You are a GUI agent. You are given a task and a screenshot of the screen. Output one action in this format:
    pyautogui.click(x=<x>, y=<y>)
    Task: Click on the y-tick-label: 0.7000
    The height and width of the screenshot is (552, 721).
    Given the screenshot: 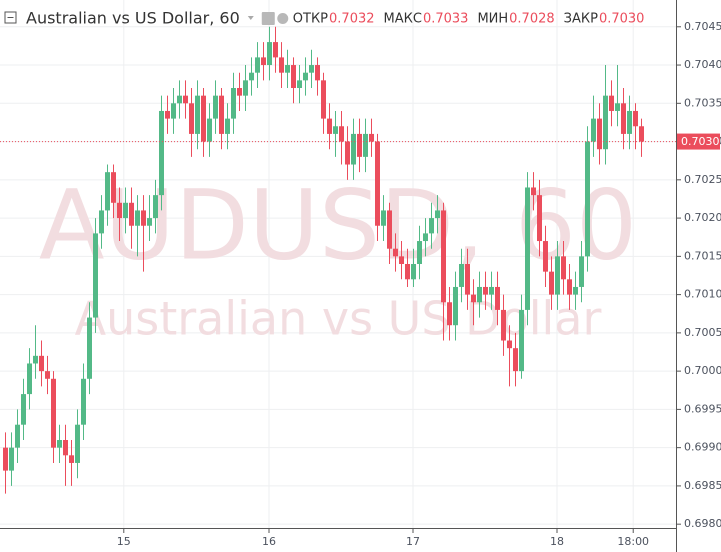 What is the action you would take?
    pyautogui.click(x=702, y=370)
    